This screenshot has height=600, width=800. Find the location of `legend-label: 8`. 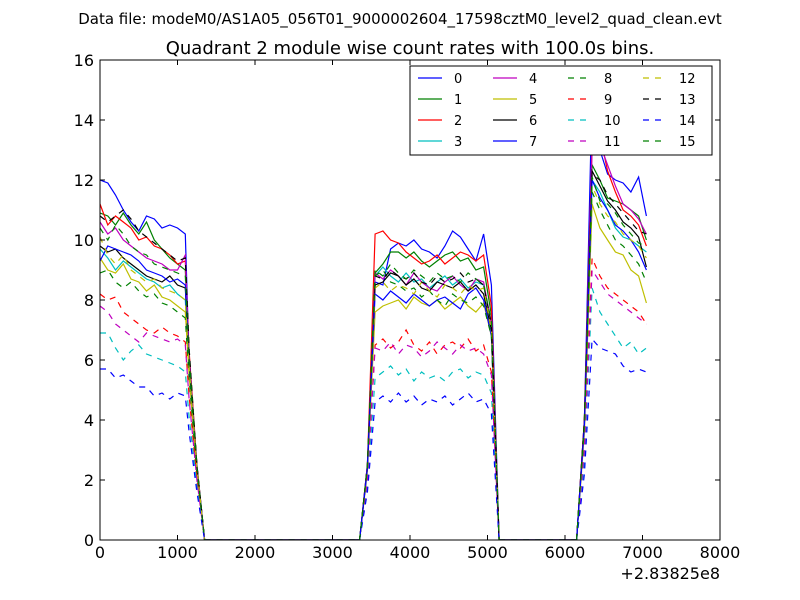

legend-label: 8 is located at coordinates (608, 79).